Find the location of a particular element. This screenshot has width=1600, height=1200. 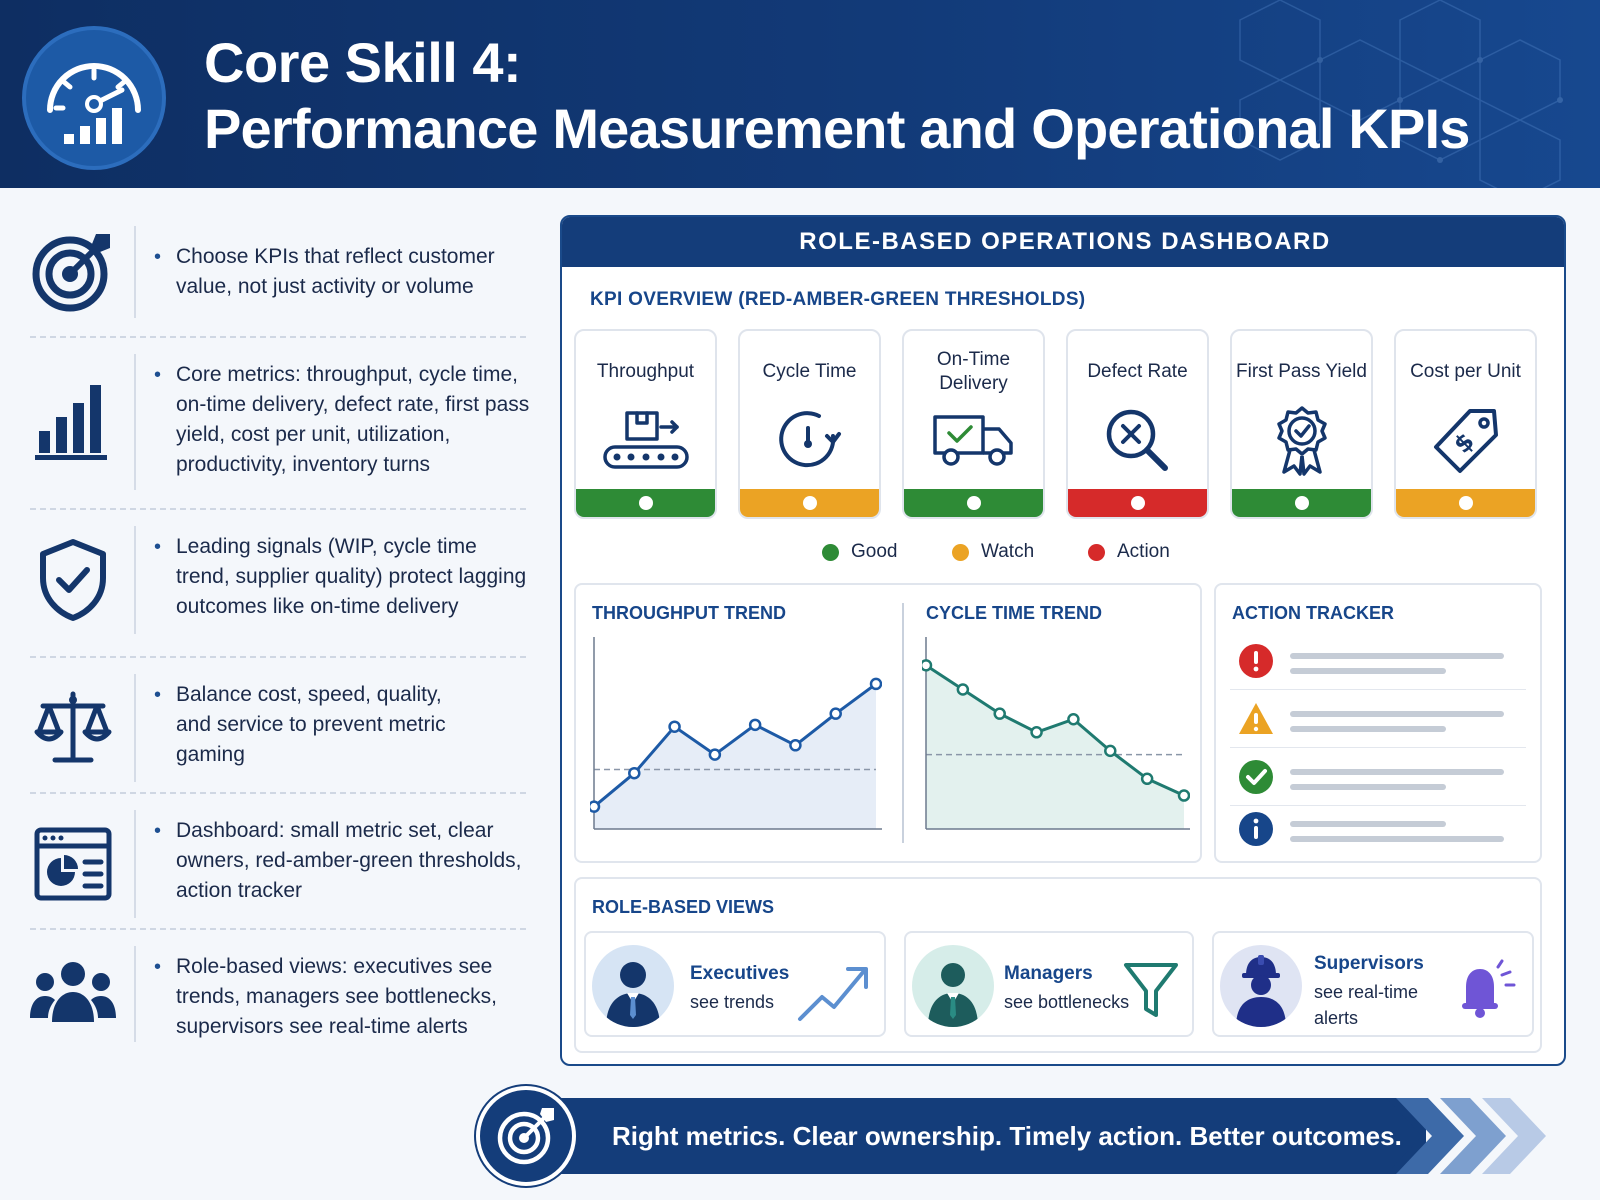

award-ribbon-icon is located at coordinates (1301, 441).